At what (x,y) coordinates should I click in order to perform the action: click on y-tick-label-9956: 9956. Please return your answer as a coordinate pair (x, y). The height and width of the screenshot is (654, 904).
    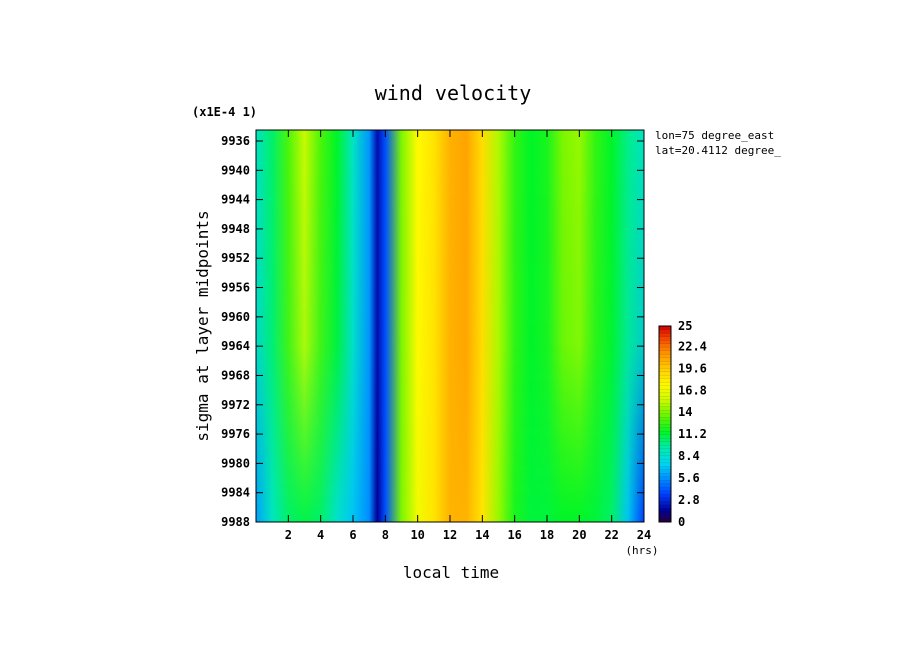
    Looking at the image, I should click on (235, 288).